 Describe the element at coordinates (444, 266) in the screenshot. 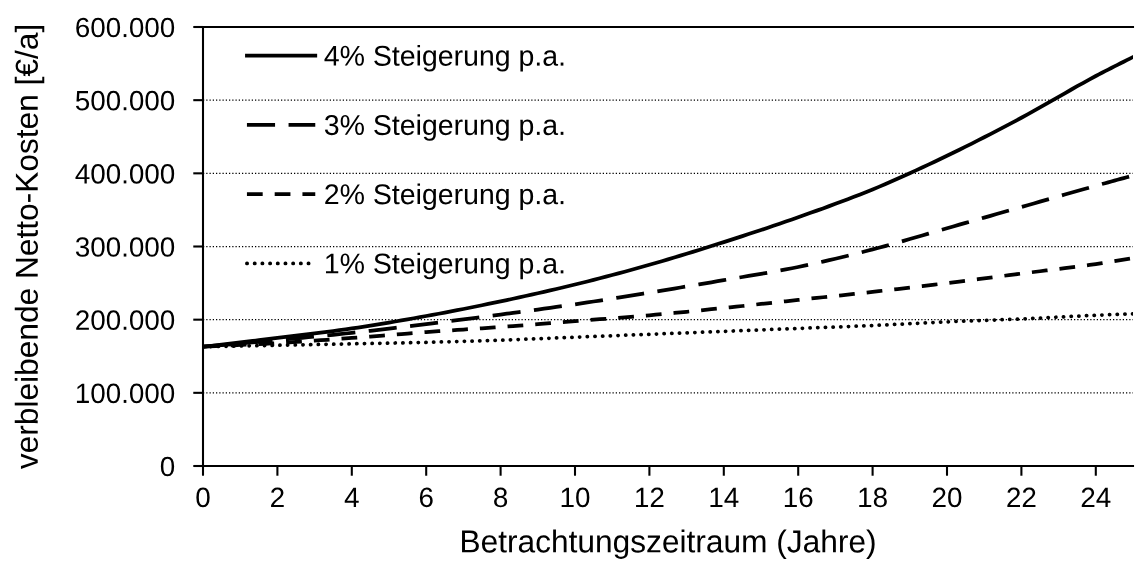

I see `legend-label: 1% Steigerung p.a.` at that location.